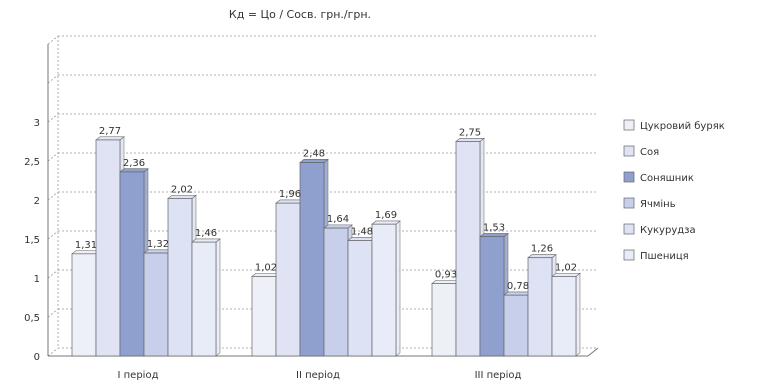 This screenshot has width=762, height=389. What do you see at coordinates (37, 279) in the screenshot?
I see `y-tick-label: 1` at bounding box center [37, 279].